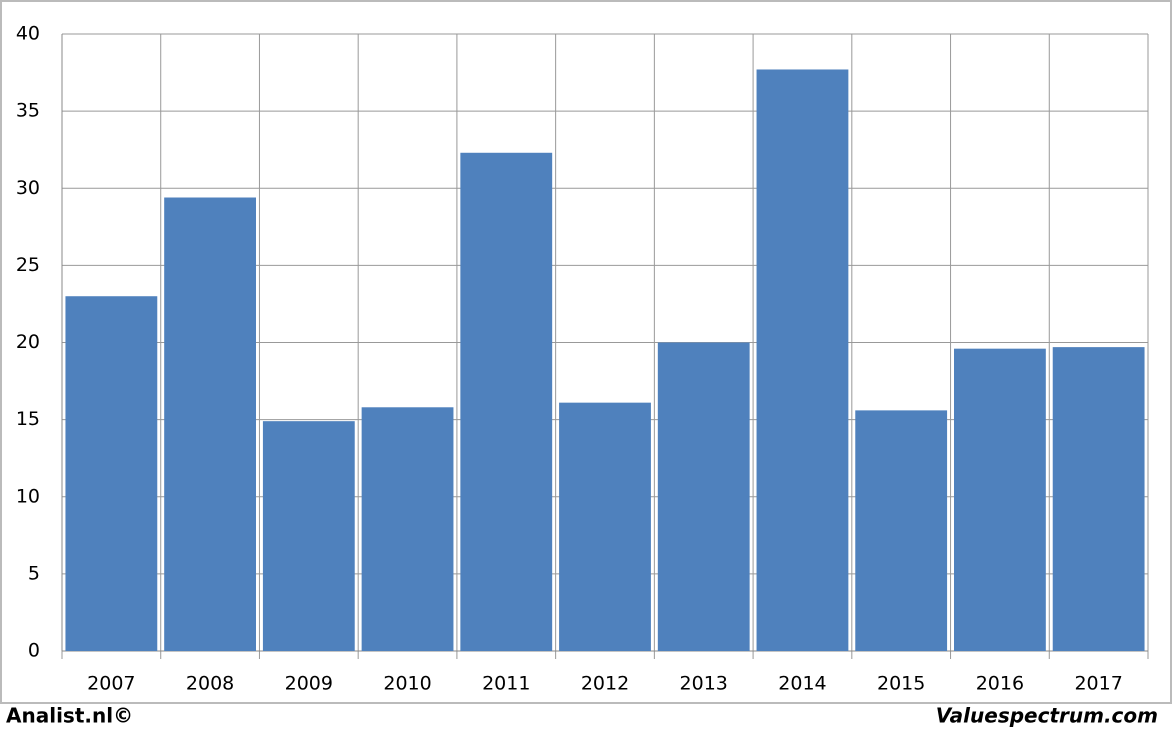 The height and width of the screenshot is (734, 1172). Describe the element at coordinates (210, 684) in the screenshot. I see `x-tick-label: 2008` at that location.